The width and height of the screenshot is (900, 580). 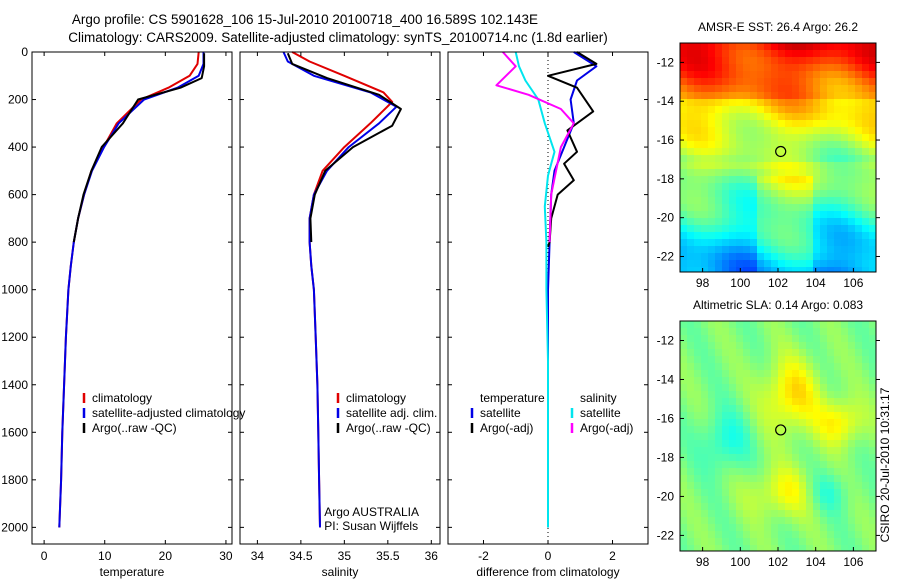 I want to click on x-tick-label: 30, so click(x=226, y=556).